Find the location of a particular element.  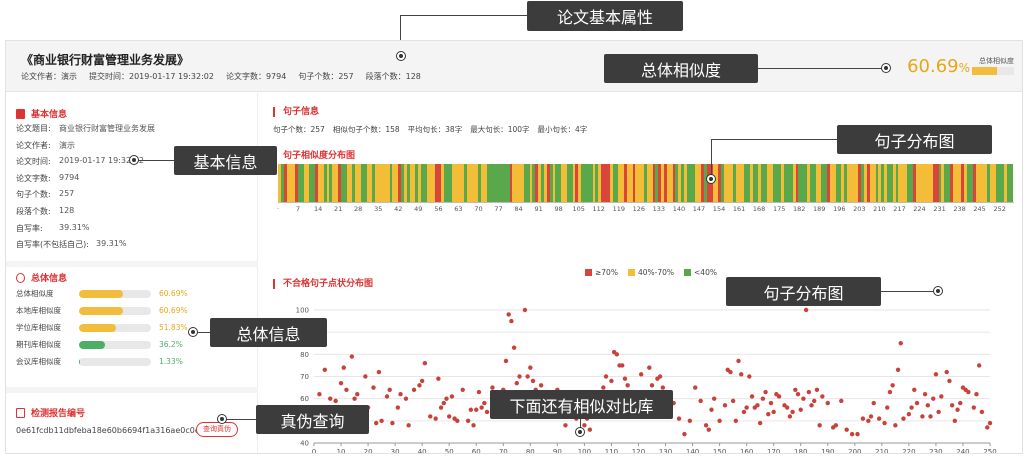

verify-button: 查询真伪 is located at coordinates (217, 429).